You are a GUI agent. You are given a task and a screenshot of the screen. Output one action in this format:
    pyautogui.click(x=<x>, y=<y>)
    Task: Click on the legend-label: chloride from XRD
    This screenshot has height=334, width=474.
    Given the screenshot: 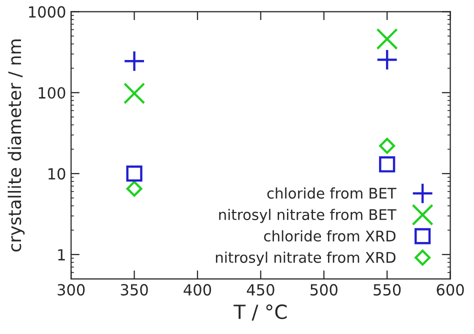 What is the action you would take?
    pyautogui.click(x=330, y=236)
    